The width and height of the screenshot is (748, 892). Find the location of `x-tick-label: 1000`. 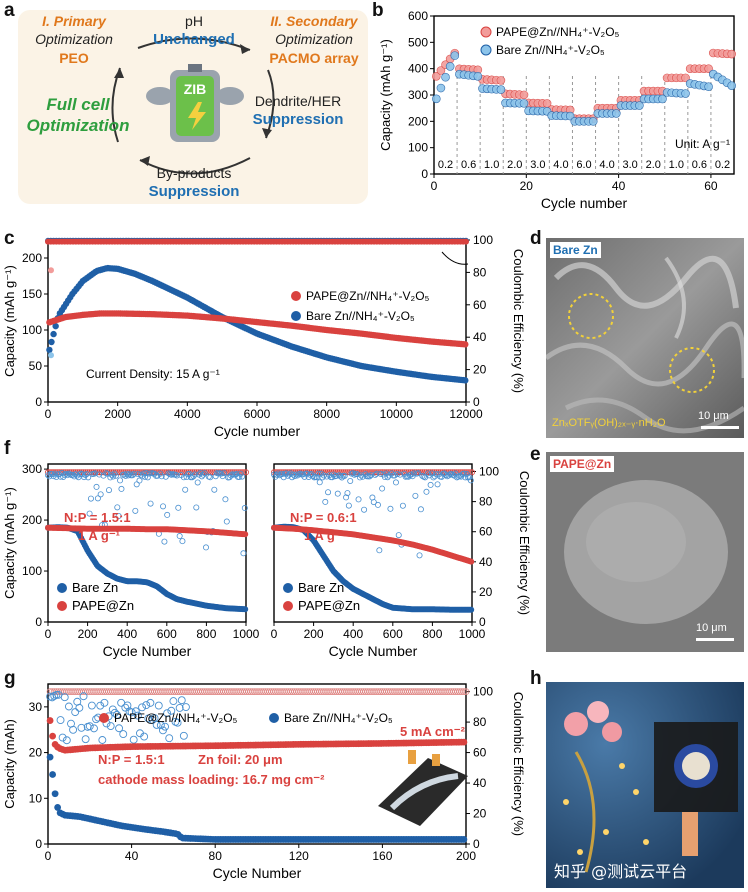

x-tick-label: 1000 is located at coordinates (246, 634).